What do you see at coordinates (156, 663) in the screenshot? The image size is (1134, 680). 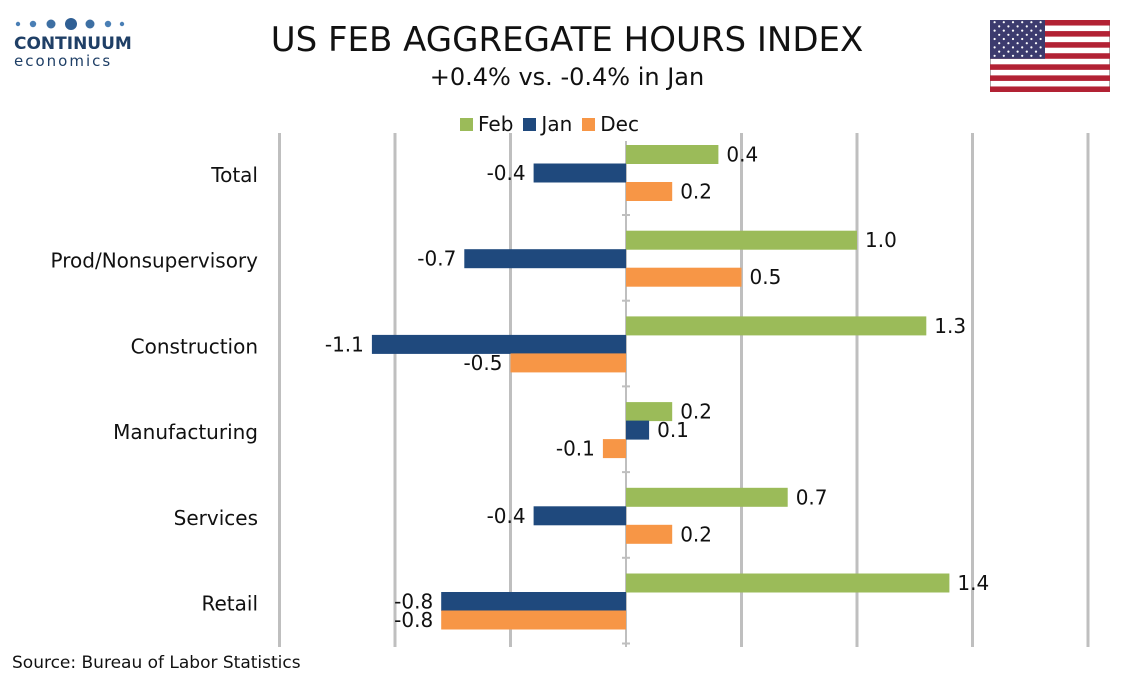 I see `source-note: Source: Bureau of Labor Statistics` at bounding box center [156, 663].